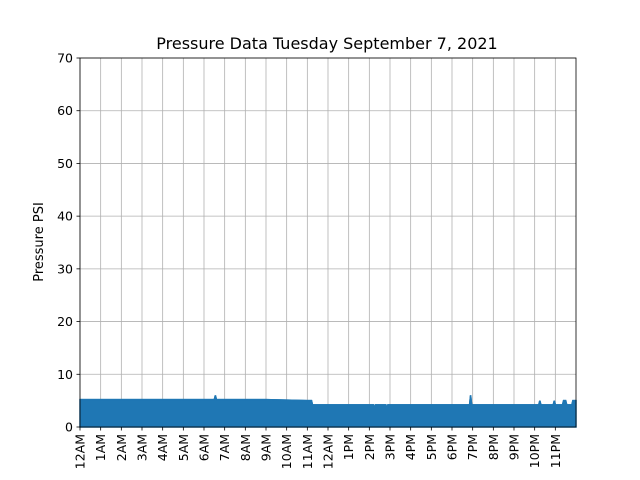 The height and width of the screenshot is (480, 640). Describe the element at coordinates (390, 447) in the screenshot. I see `x-tick-label: 3PM` at that location.